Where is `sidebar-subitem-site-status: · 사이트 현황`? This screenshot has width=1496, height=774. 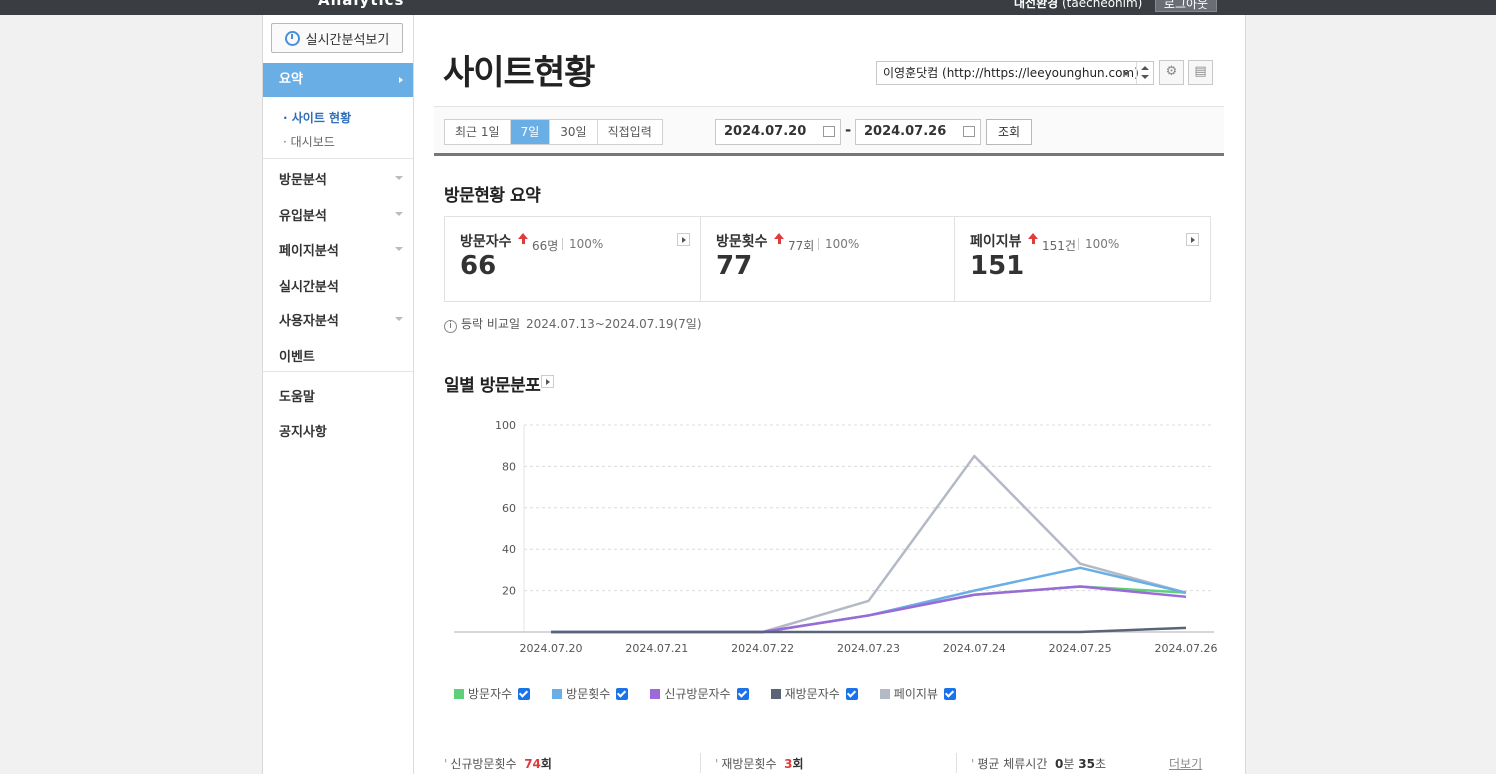 sidebar-subitem-site-status: · 사이트 현황 is located at coordinates (317, 118).